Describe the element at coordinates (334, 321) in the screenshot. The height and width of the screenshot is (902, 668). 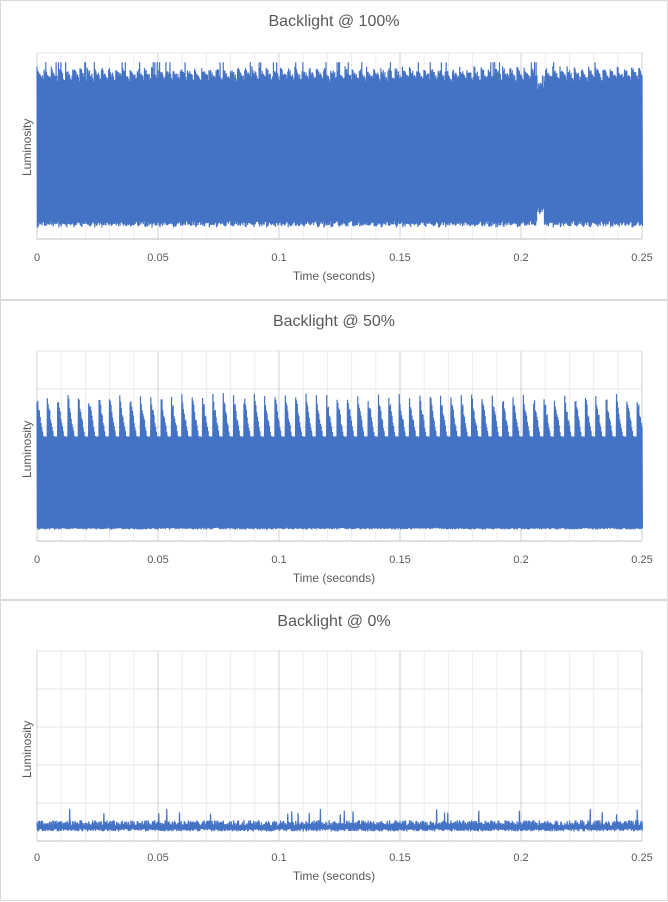
I see `chart-title: Backlight @ 50%` at that location.